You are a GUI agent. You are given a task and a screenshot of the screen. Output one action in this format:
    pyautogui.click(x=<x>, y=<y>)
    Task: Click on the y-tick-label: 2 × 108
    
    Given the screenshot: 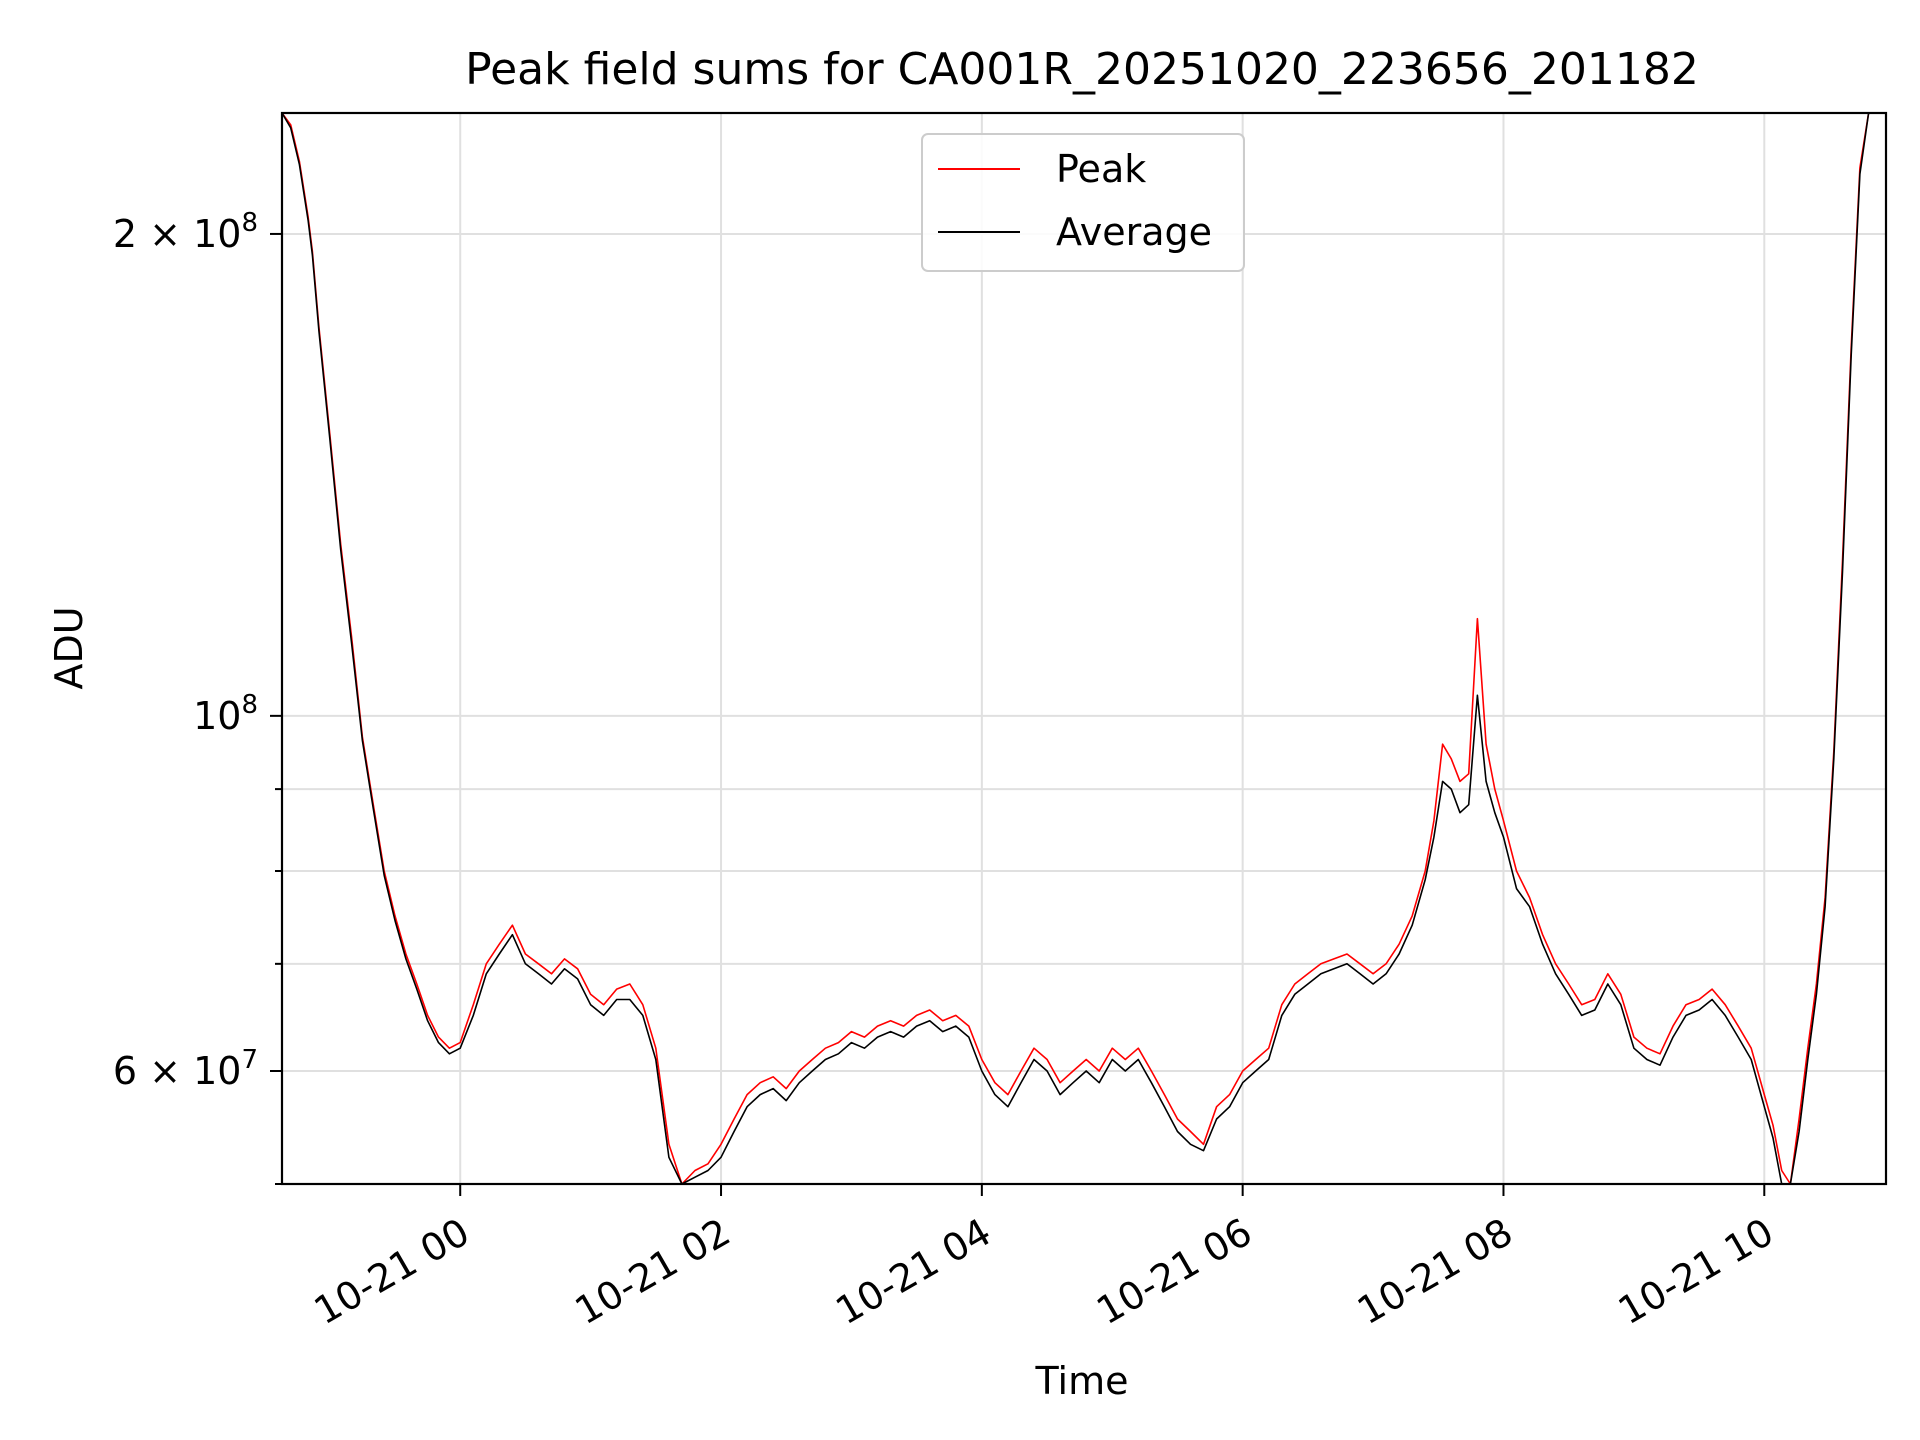 What is the action you would take?
    pyautogui.click(x=185, y=232)
    